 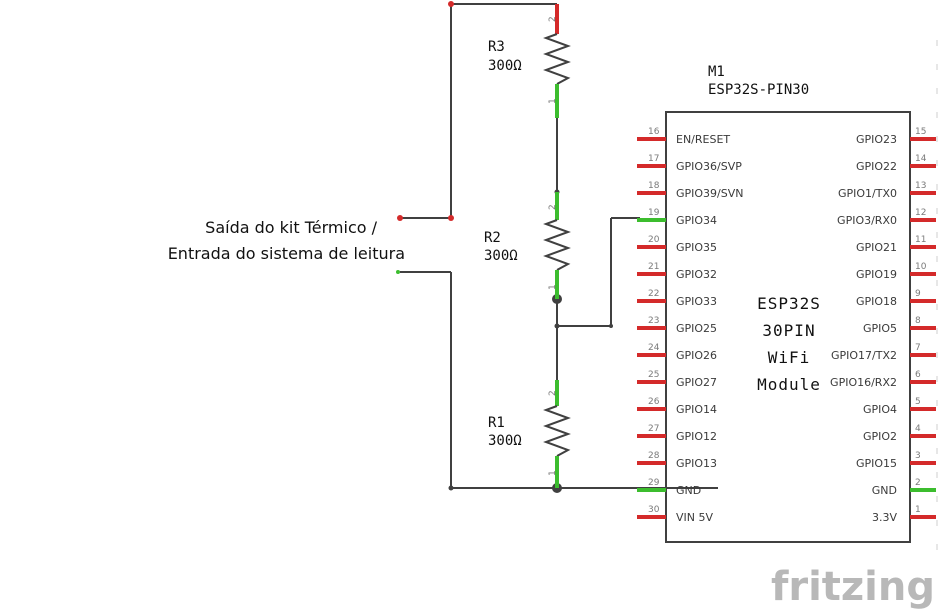 I want to click on module-pin-5-number: 5, so click(x=918, y=402).